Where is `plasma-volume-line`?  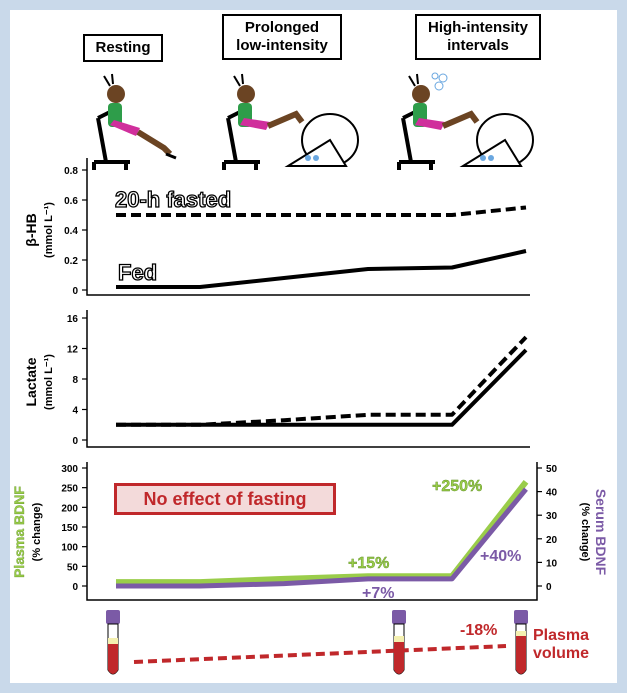
plasma-volume-line is located at coordinates (320, 654).